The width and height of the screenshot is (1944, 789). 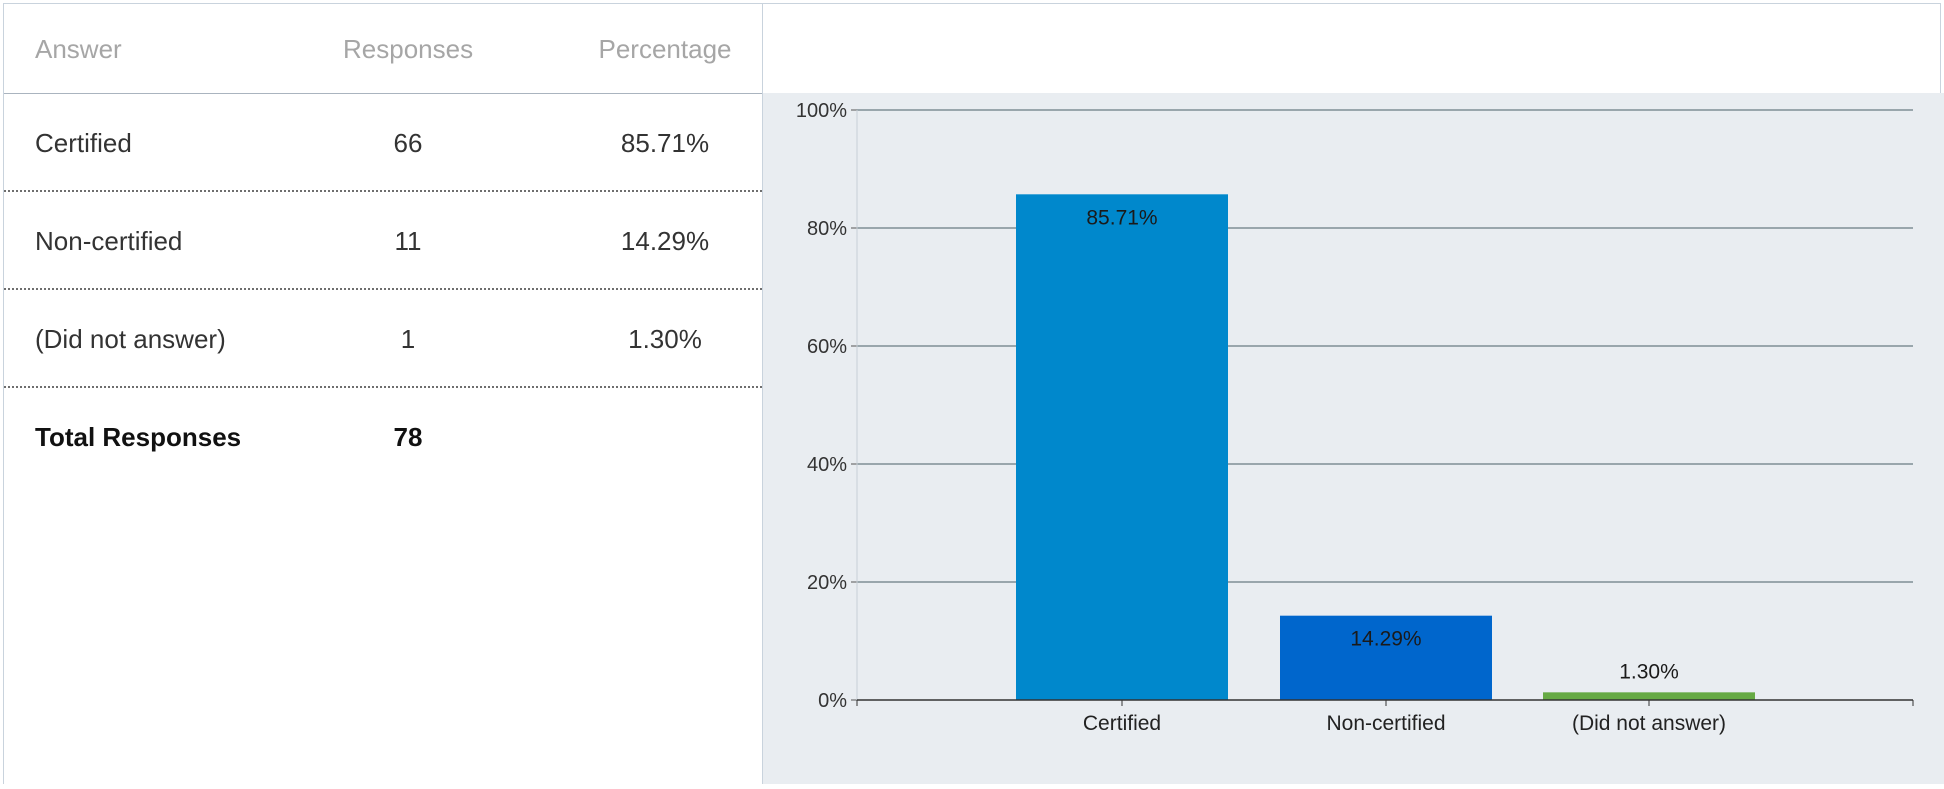 I want to click on percentage-column-header: Percentage, so click(x=665, y=49).